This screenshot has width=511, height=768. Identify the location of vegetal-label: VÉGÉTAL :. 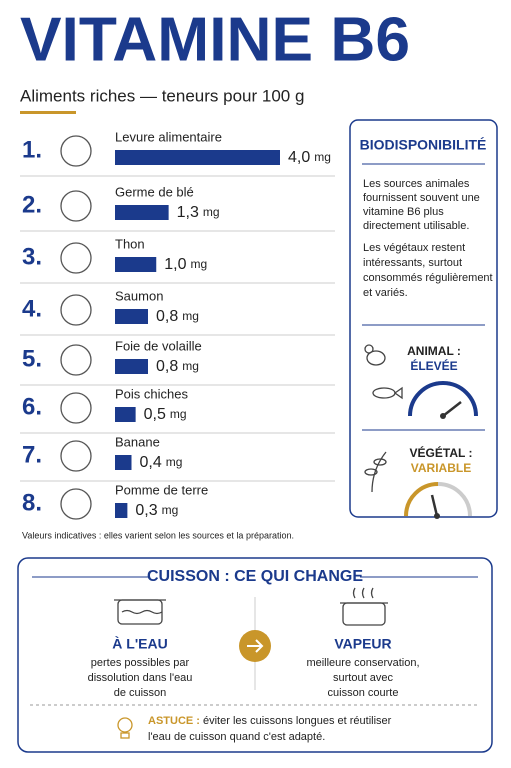
(441, 452).